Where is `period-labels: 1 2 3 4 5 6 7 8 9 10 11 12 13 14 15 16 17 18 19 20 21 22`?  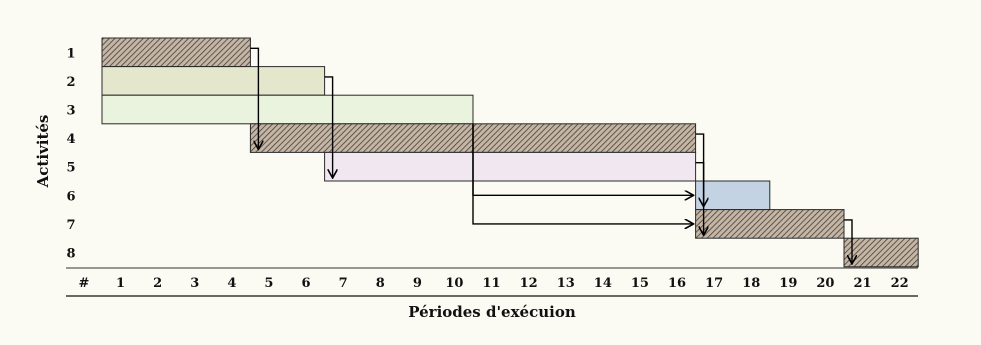 period-labels: 1 2 3 4 5 6 7 8 9 10 11 12 13 14 15 16 17 18 19 20 21 22 is located at coordinates (512, 283).